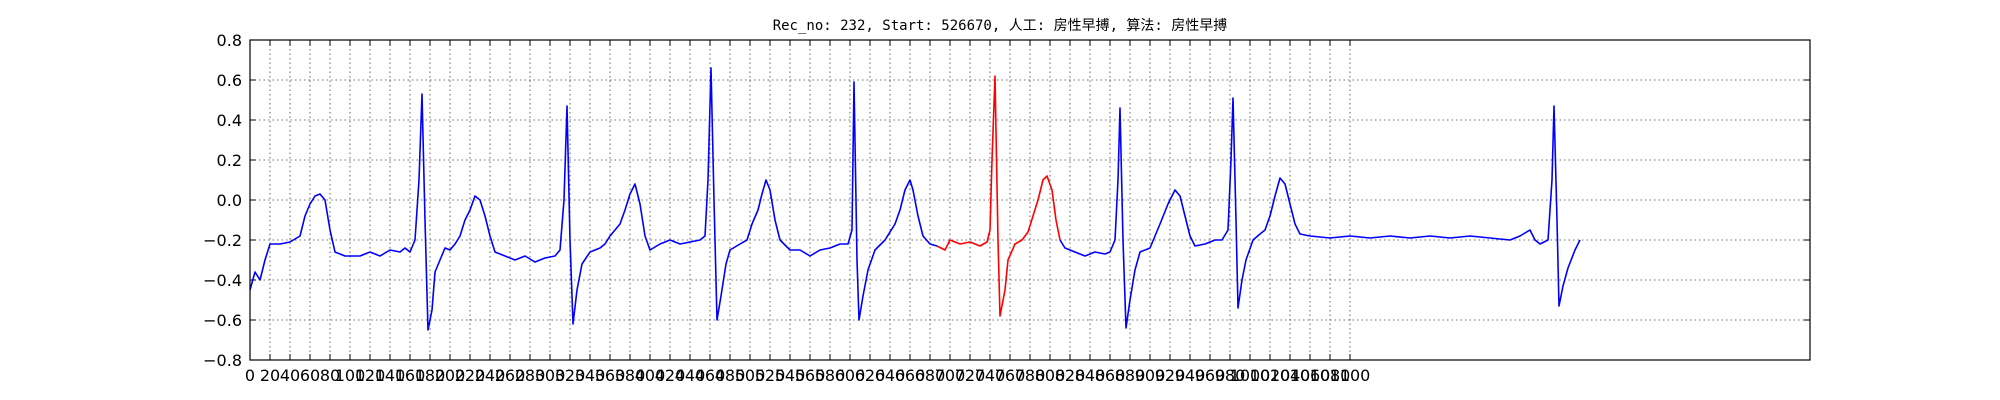 Image resolution: width=2000 pixels, height=400 pixels. Describe the element at coordinates (1330, 375) in the screenshot. I see `x-tick-label: 1080` at that location.